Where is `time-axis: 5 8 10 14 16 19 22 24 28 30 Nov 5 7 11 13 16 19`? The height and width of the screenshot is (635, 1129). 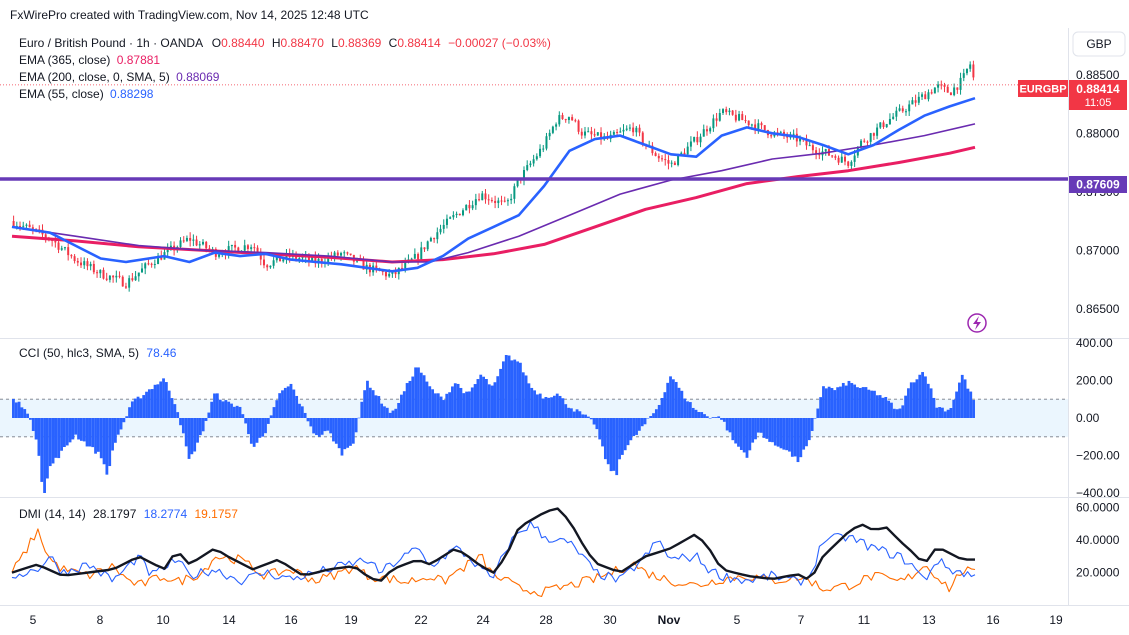
time-axis: 5 8 10 14 16 19 22 24 28 30 Nov 5 7 11 13 16 19 is located at coordinates (546, 620).